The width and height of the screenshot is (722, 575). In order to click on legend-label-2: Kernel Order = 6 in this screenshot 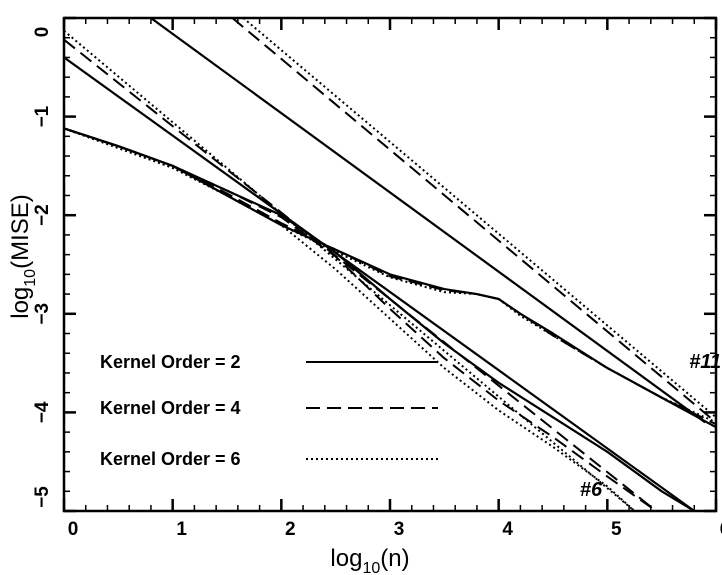, I will do `click(170, 459)`.